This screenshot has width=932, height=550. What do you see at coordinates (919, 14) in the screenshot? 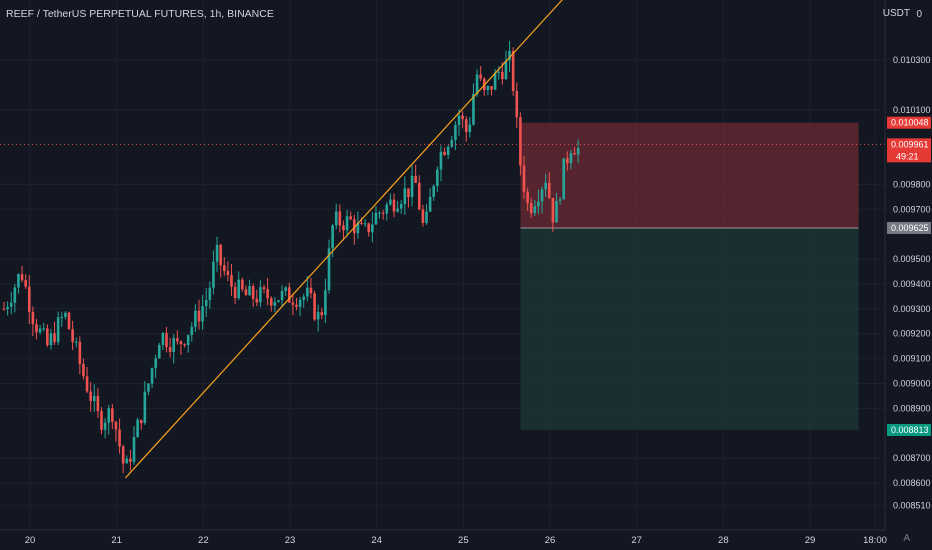
I see `currency-suffix: 0` at bounding box center [919, 14].